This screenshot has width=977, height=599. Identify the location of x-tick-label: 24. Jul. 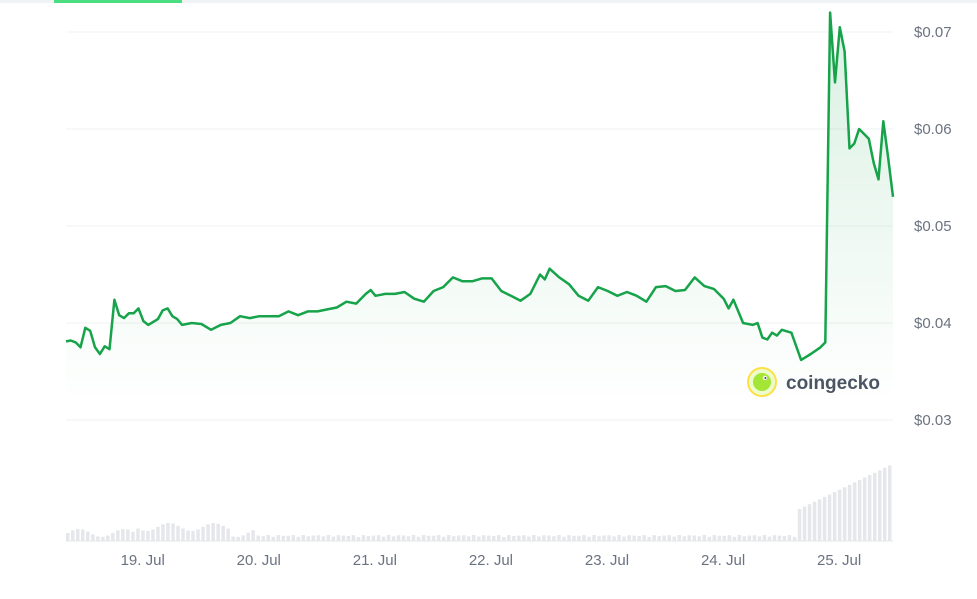
(723, 560).